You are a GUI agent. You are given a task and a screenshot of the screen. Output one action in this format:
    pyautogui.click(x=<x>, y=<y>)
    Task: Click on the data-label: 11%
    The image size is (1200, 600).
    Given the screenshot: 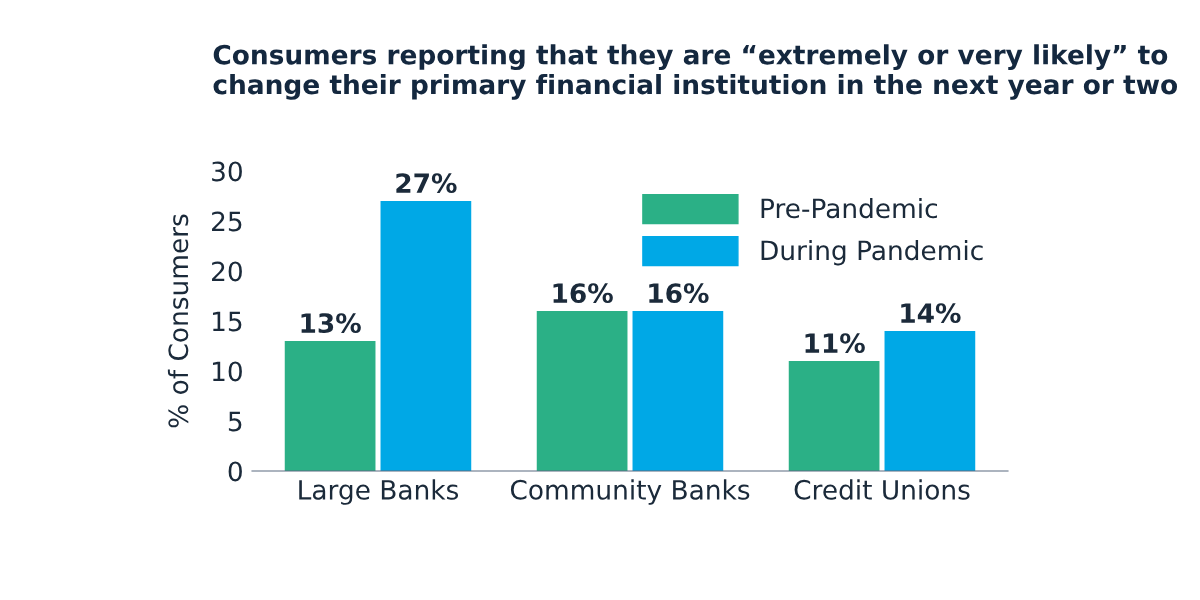 What is the action you would take?
    pyautogui.click(x=835, y=343)
    